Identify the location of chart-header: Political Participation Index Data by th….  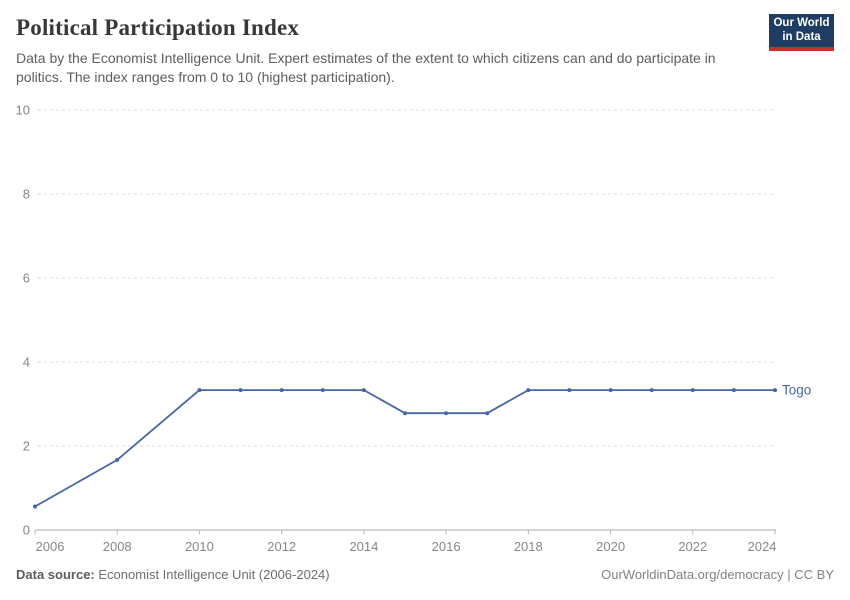
(425, 50).